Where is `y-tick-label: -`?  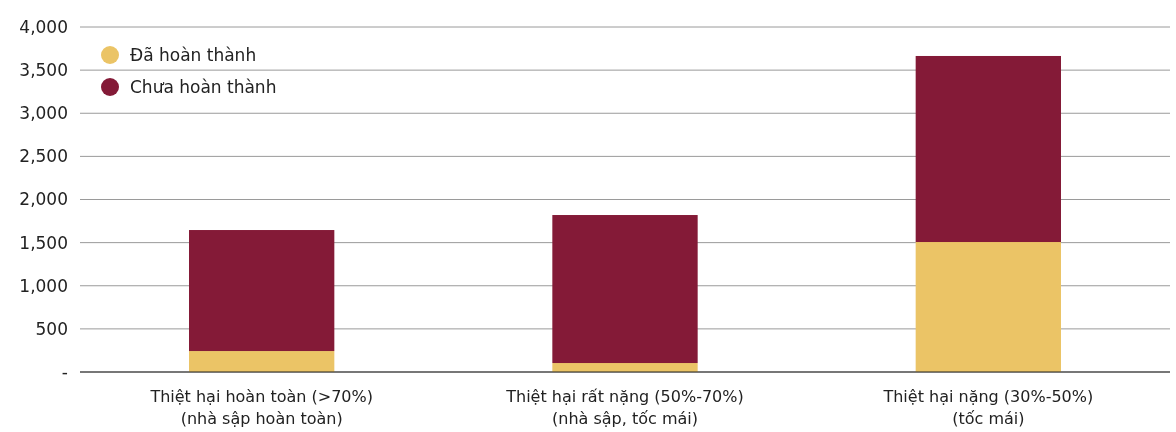 y-tick-label: - is located at coordinates (64, 371).